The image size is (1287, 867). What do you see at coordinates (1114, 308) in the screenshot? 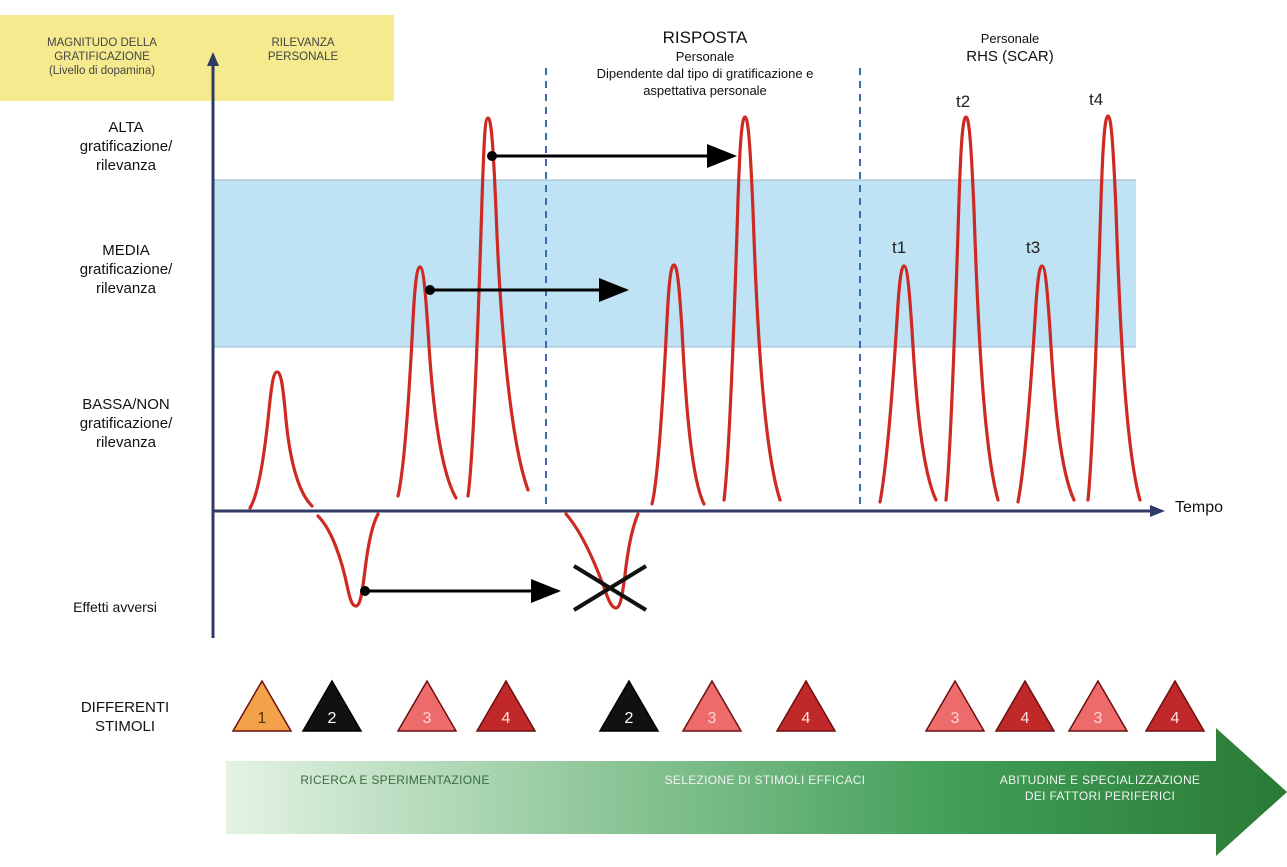
I see `peak-t4` at bounding box center [1114, 308].